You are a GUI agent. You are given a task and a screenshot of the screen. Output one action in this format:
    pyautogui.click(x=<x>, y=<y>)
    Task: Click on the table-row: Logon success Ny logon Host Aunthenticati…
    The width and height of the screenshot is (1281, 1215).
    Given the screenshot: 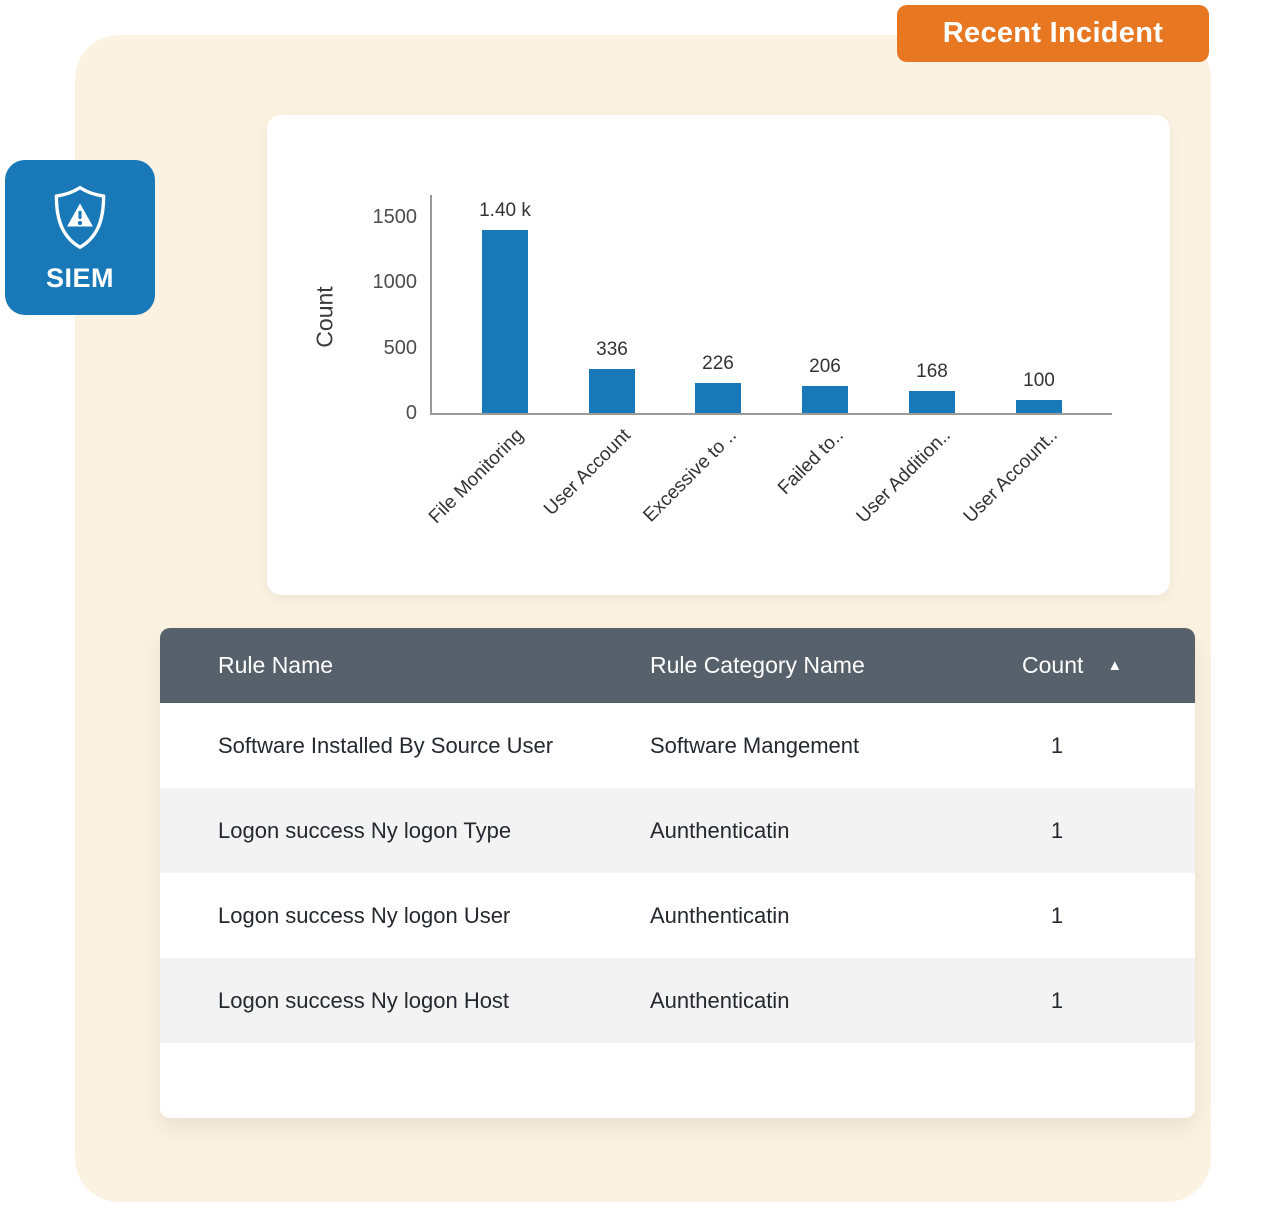 What is the action you would take?
    pyautogui.click(x=677, y=1000)
    